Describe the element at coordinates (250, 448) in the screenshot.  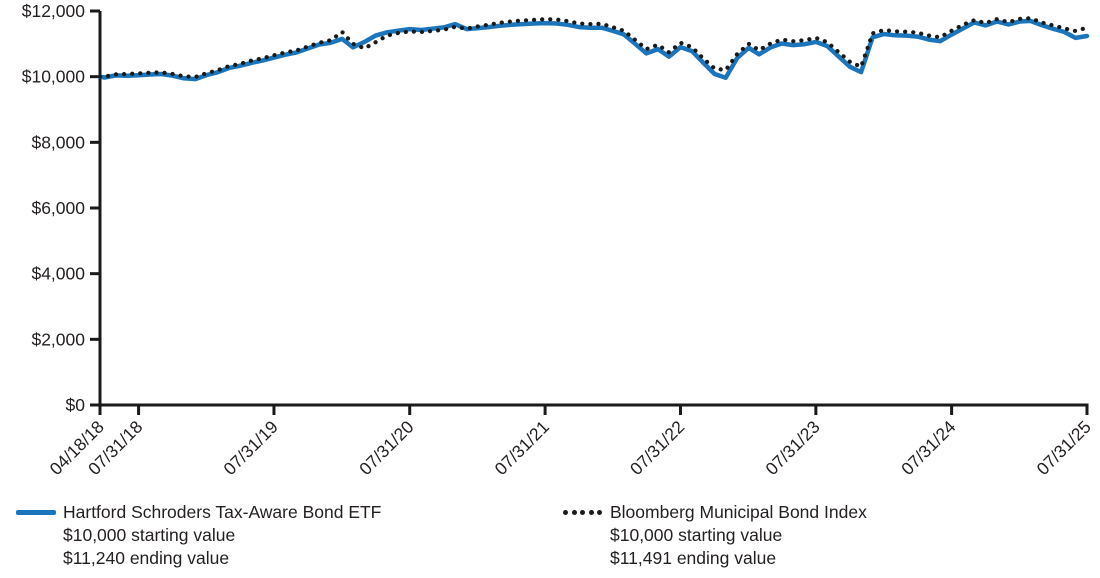
I see `x-axis-tick-label: 07/31/19` at that location.